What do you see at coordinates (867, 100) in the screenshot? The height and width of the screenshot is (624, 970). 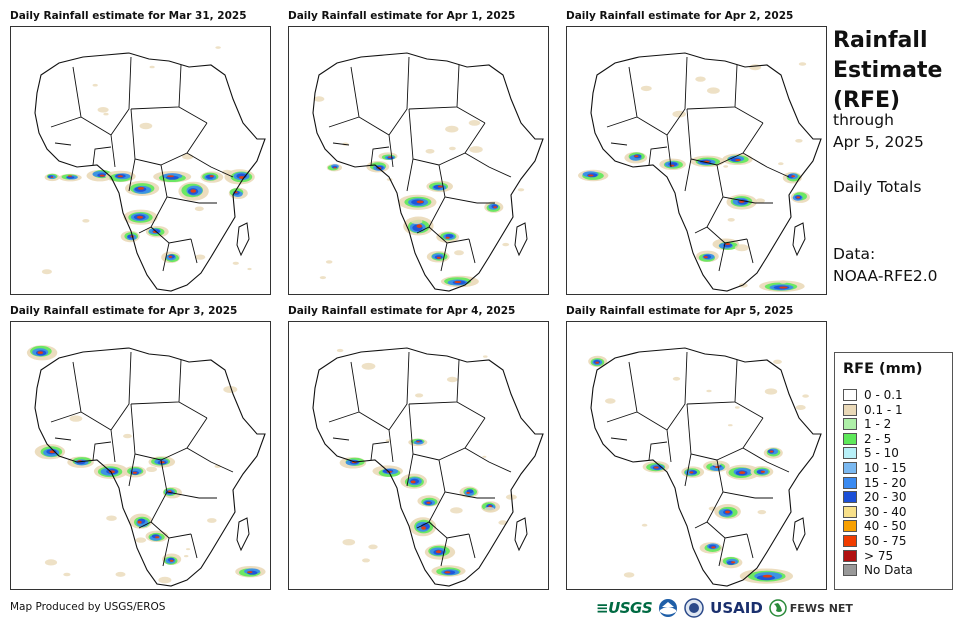 I see `product-title-line: (RFE)` at bounding box center [867, 100].